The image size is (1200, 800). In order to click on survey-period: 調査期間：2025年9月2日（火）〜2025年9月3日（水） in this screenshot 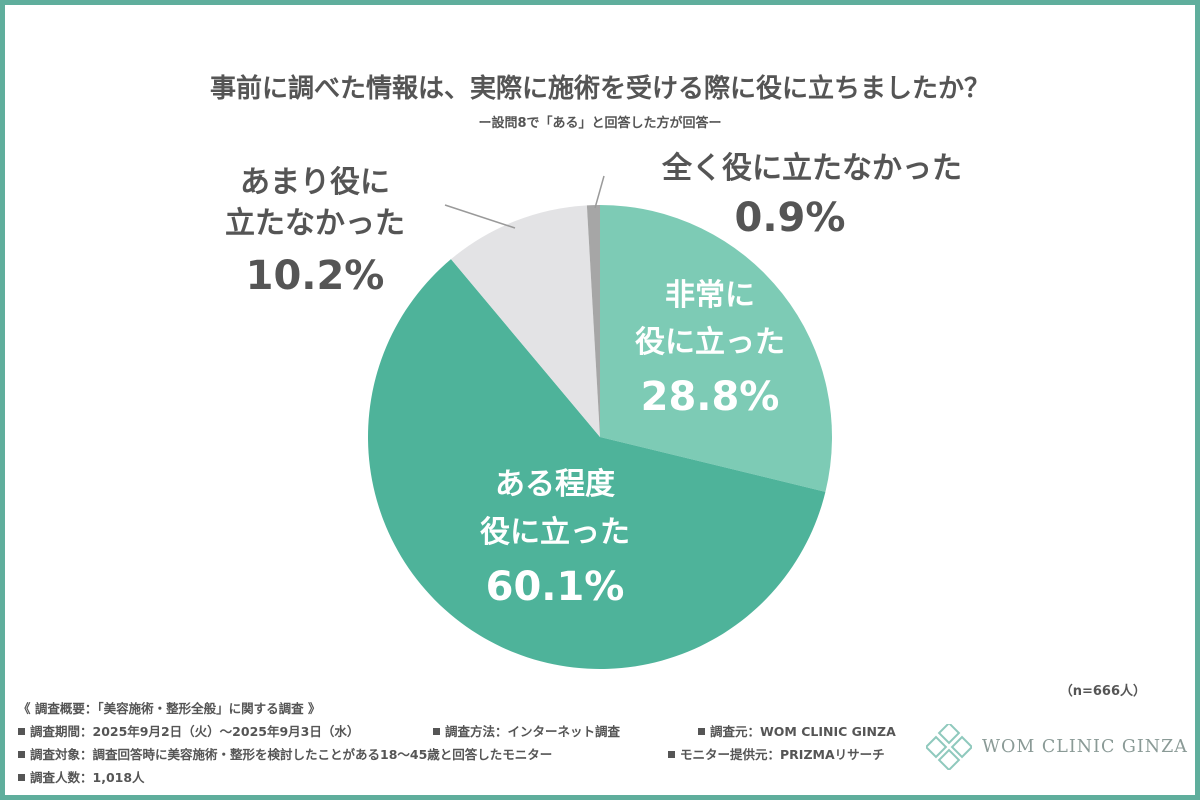, I will do `click(225, 731)`.